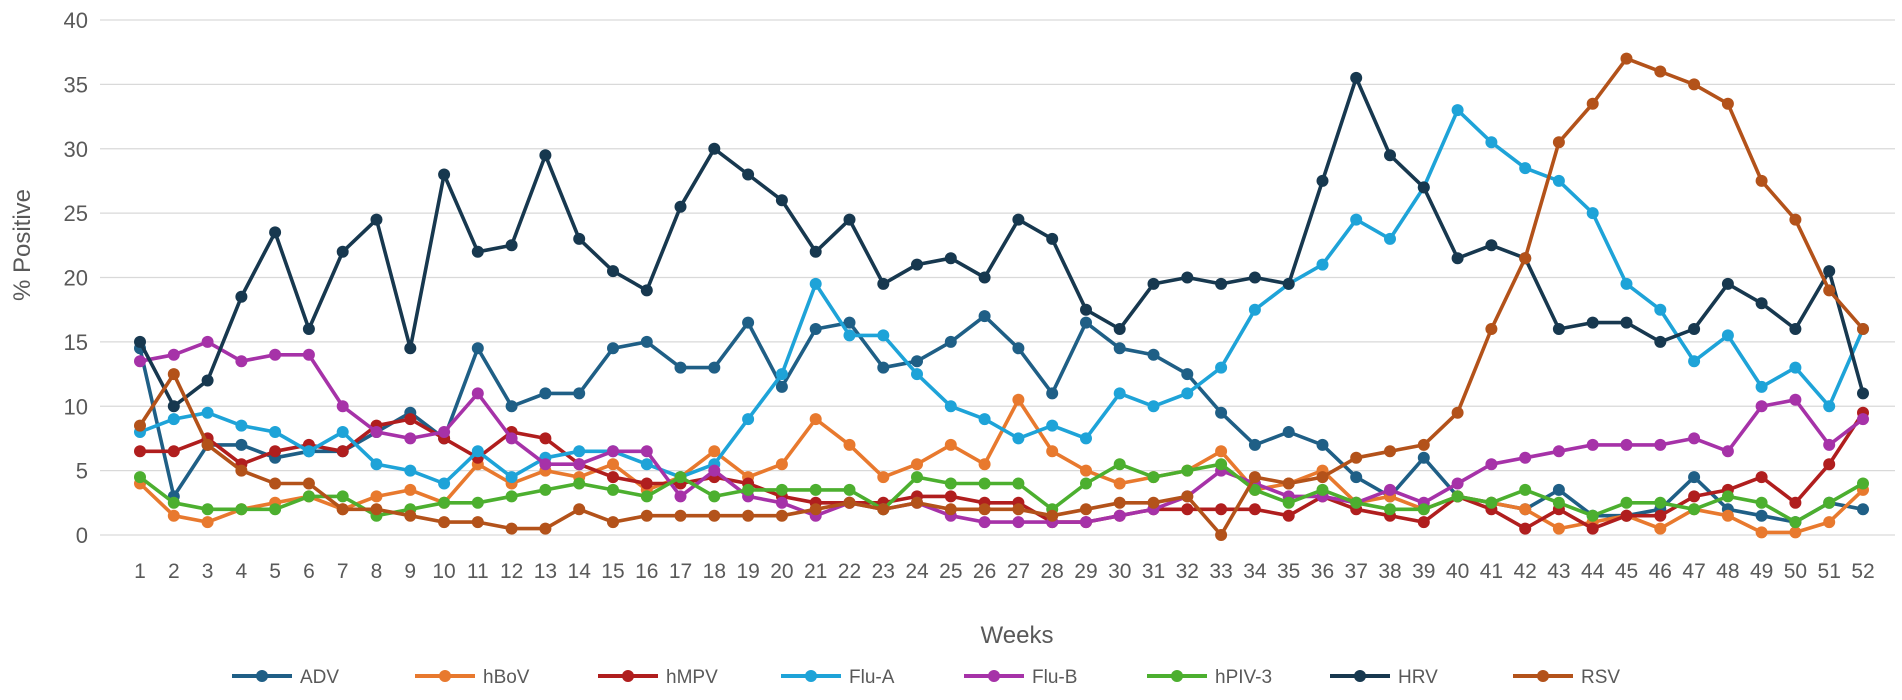 Image resolution: width=1902 pixels, height=700 pixels. Describe the element at coordinates (1054, 677) in the screenshot. I see `legend-label: Flu-B` at that location.